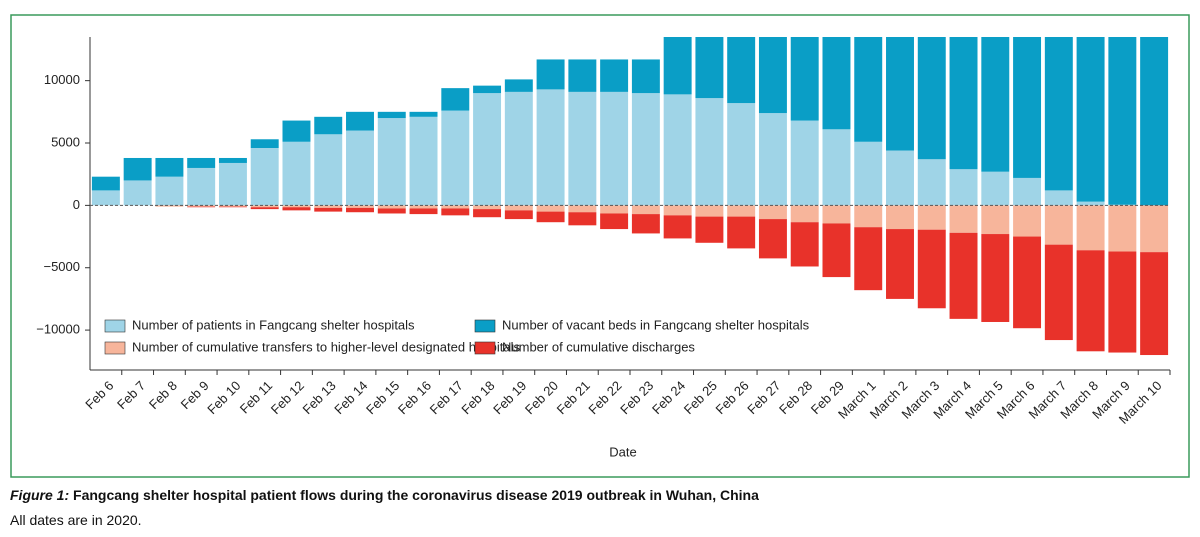 The height and width of the screenshot is (537, 1200). I want to click on x-tick-label: Feb 28, so click(795, 397).